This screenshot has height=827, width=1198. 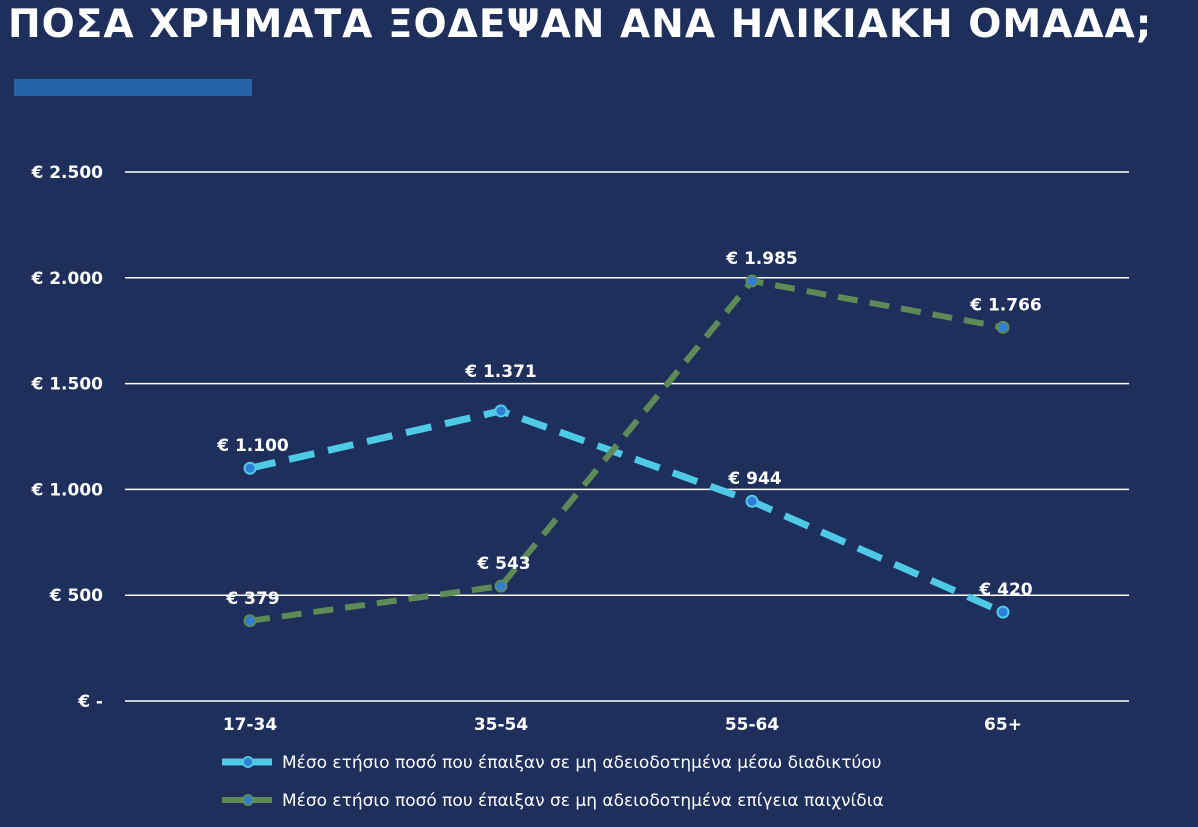 I want to click on y-tick-label: € 1.000, so click(x=66, y=490).